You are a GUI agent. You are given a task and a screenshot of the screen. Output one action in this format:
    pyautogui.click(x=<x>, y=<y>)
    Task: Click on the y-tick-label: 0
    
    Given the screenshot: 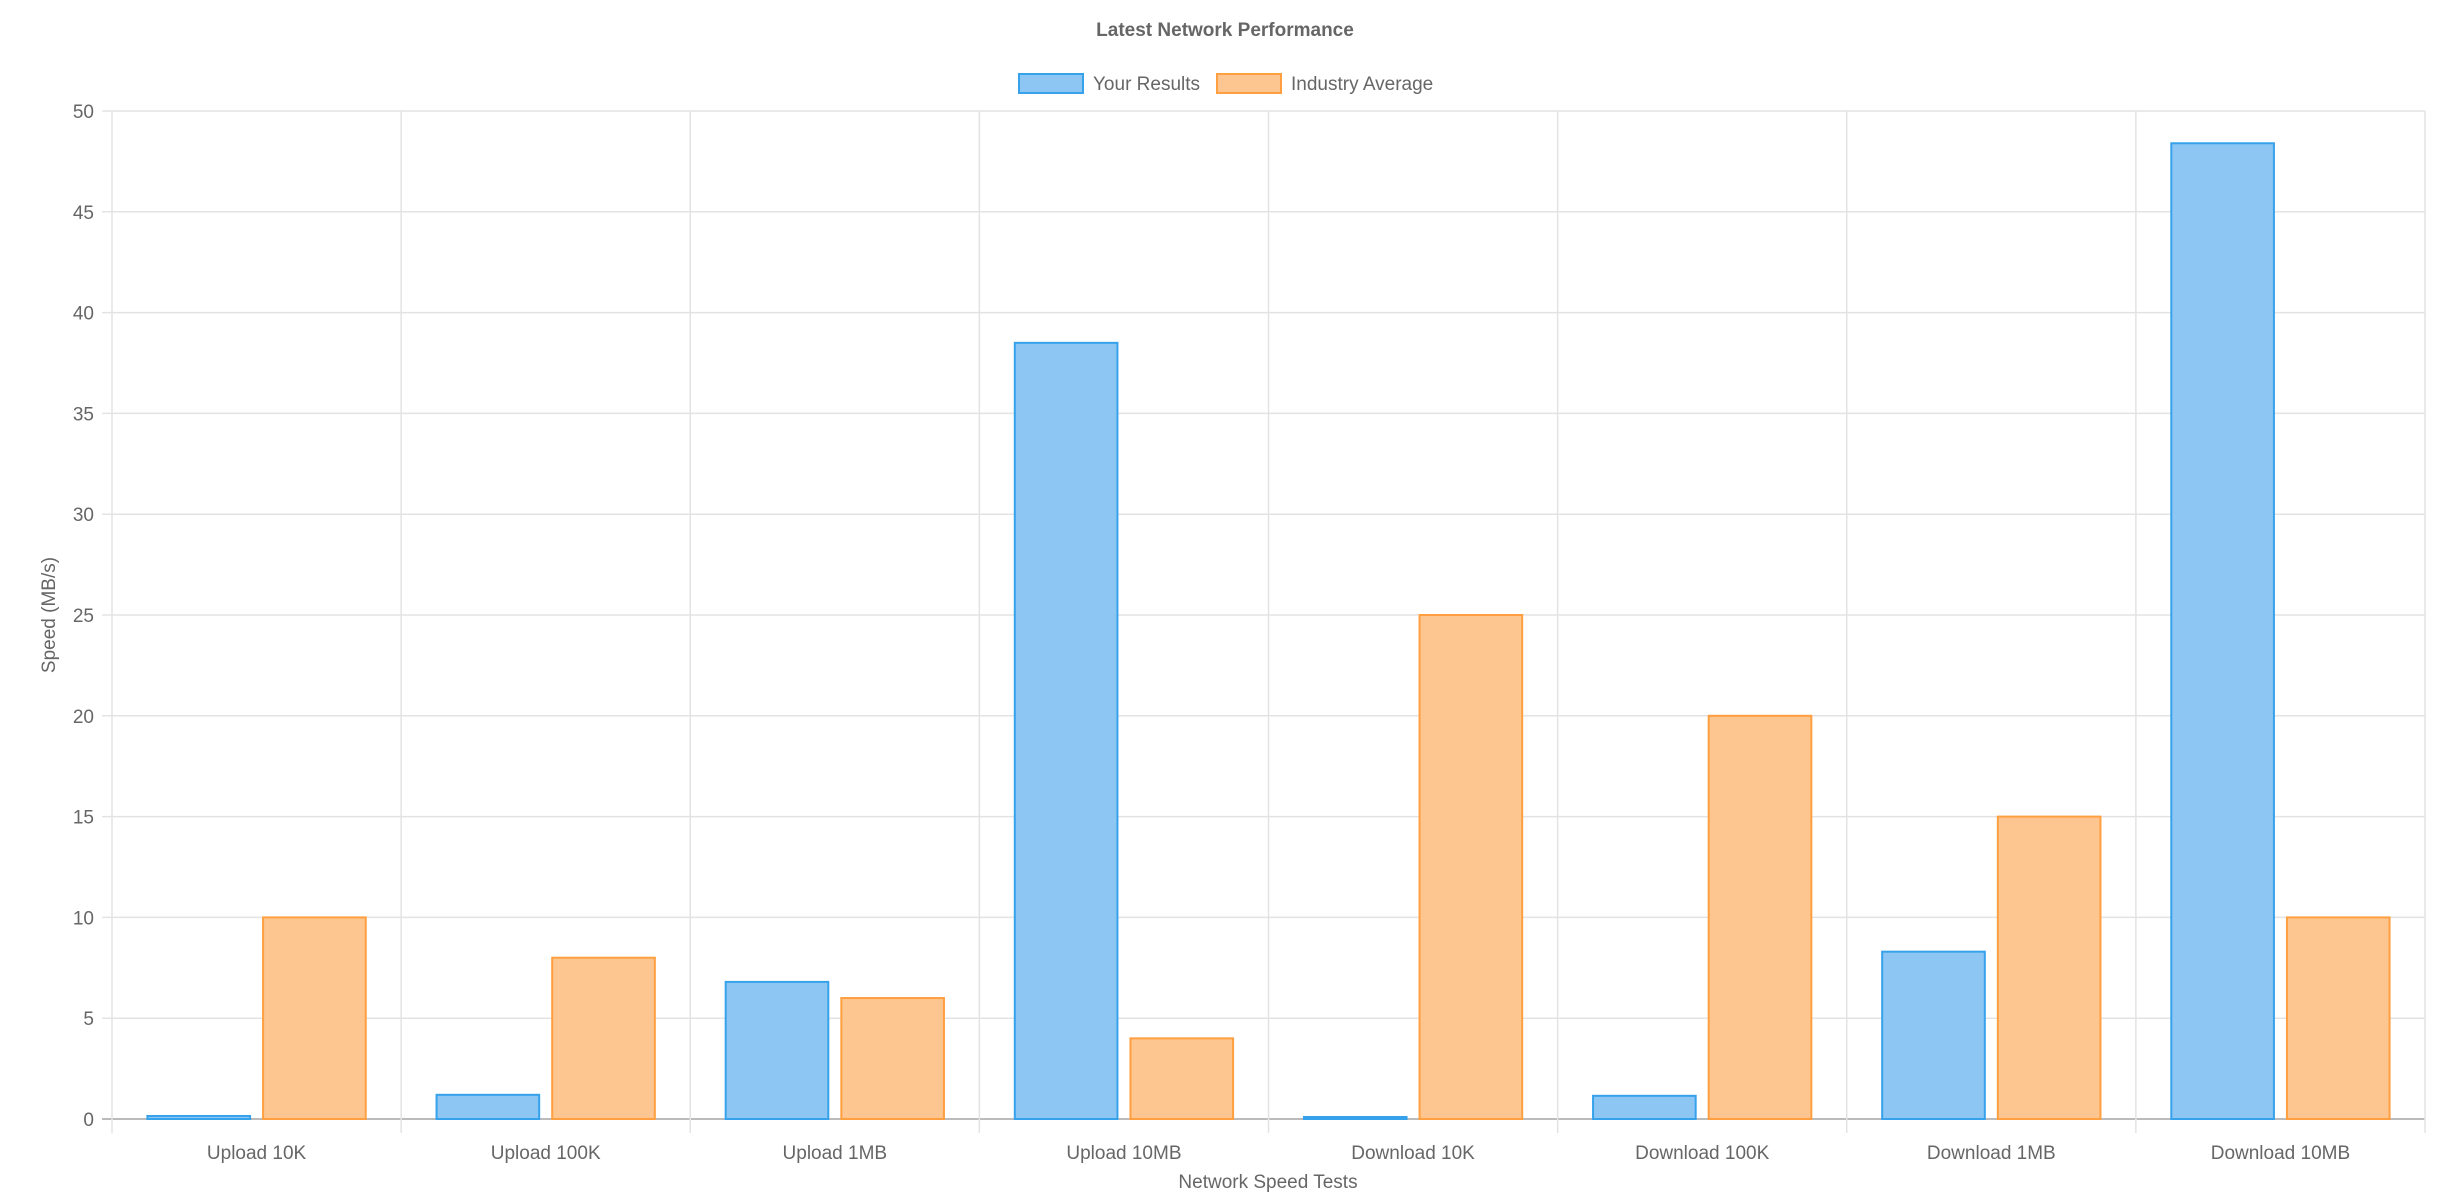 What is the action you would take?
    pyautogui.click(x=88, y=1120)
    